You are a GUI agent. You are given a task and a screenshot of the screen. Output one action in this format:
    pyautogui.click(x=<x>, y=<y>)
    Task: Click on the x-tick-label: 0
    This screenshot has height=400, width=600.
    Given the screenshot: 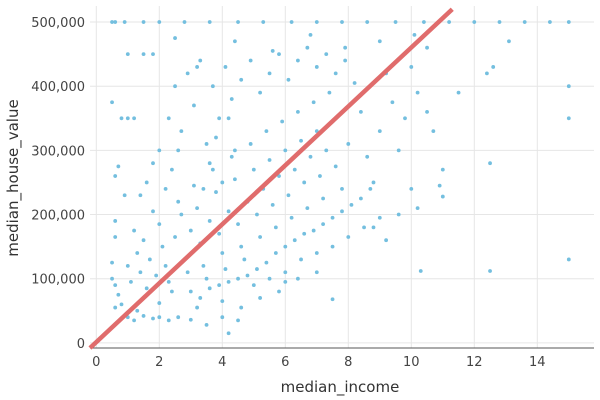 What is the action you would take?
    pyautogui.click(x=96, y=362)
    